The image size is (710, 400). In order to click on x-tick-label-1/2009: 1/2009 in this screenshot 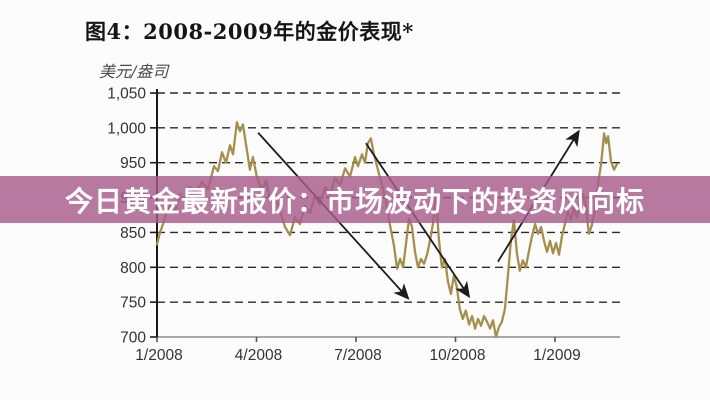, I will do `click(556, 355)`.